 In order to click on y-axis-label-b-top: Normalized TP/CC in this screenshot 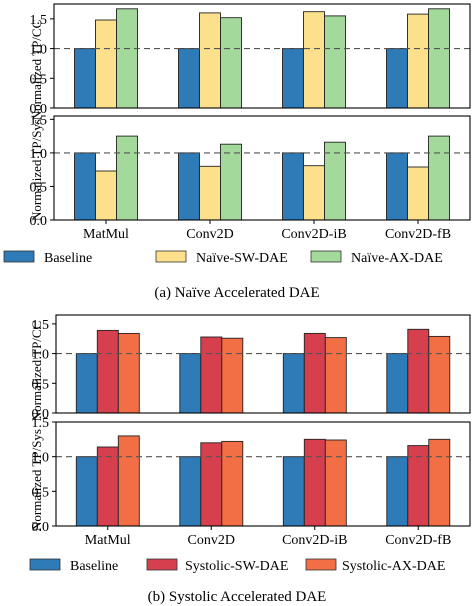, I will do `click(36, 371)`.